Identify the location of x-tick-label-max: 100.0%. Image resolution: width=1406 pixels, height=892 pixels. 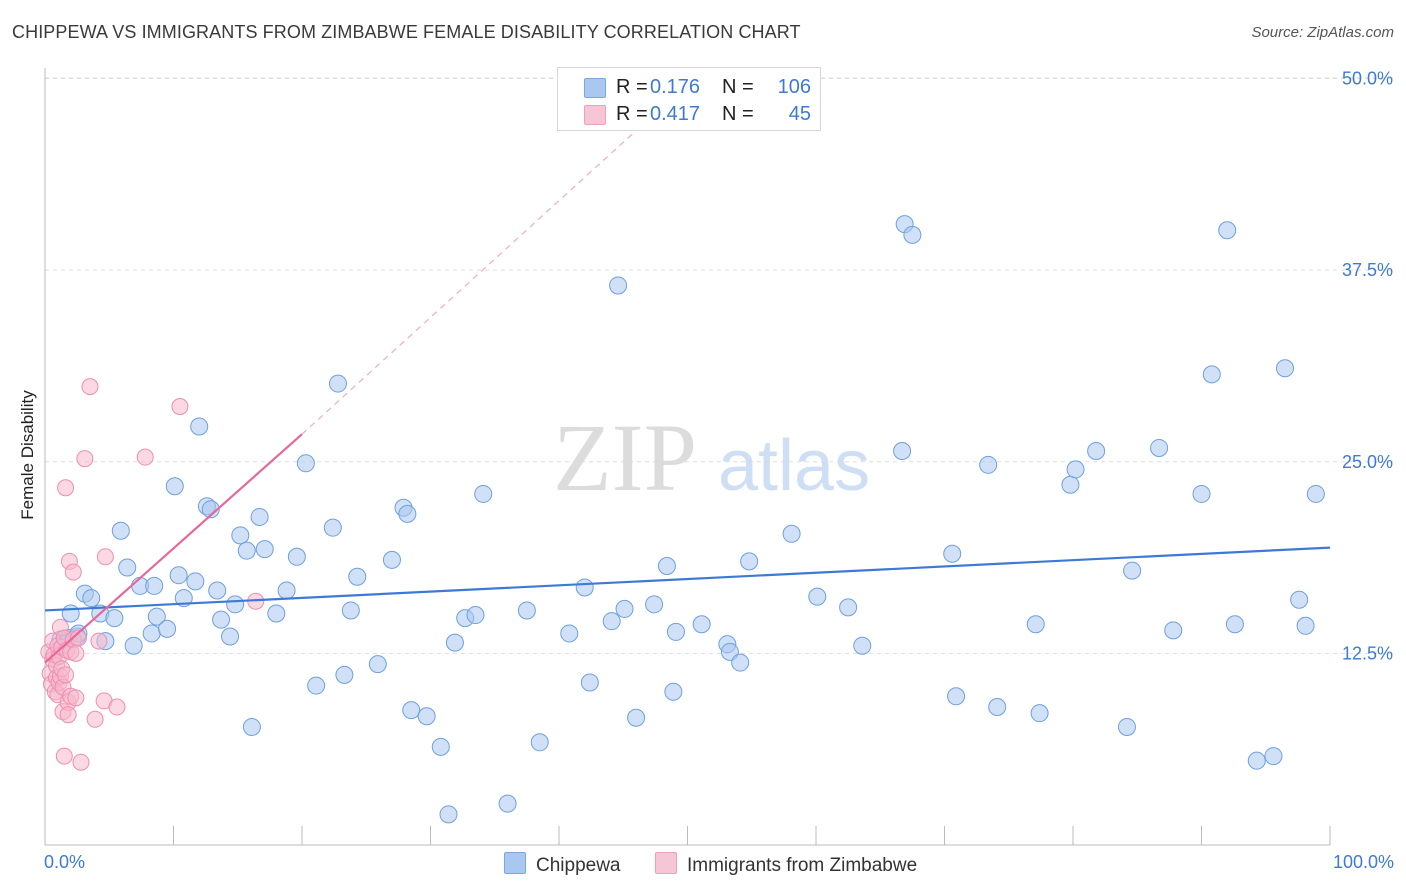
(1363, 862).